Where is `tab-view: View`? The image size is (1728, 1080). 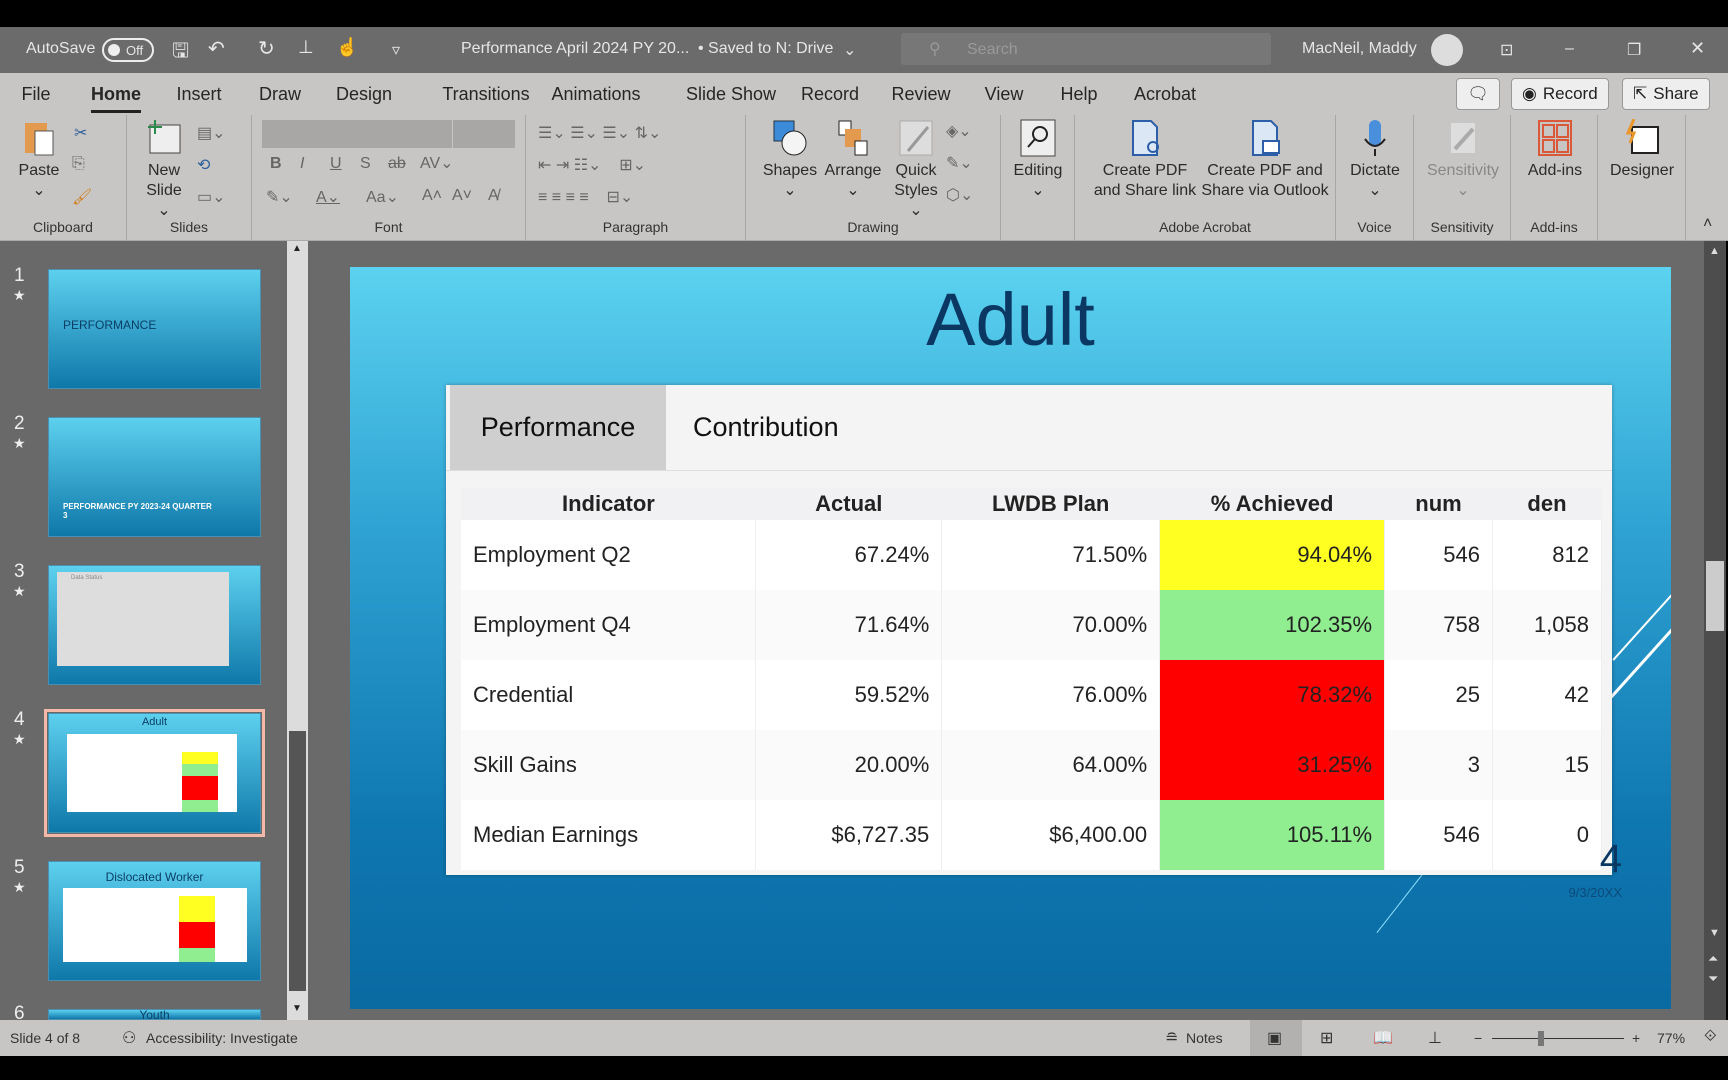 tab-view: View is located at coordinates (1004, 94).